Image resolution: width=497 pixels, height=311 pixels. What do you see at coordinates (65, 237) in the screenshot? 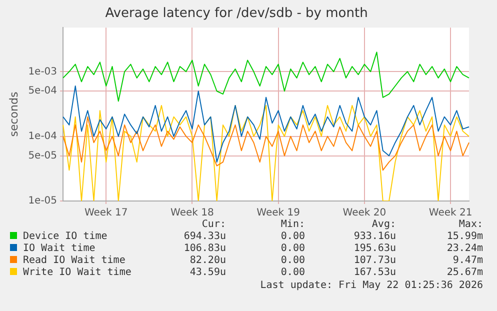
I see `legend-label: Device IO time` at bounding box center [65, 237].